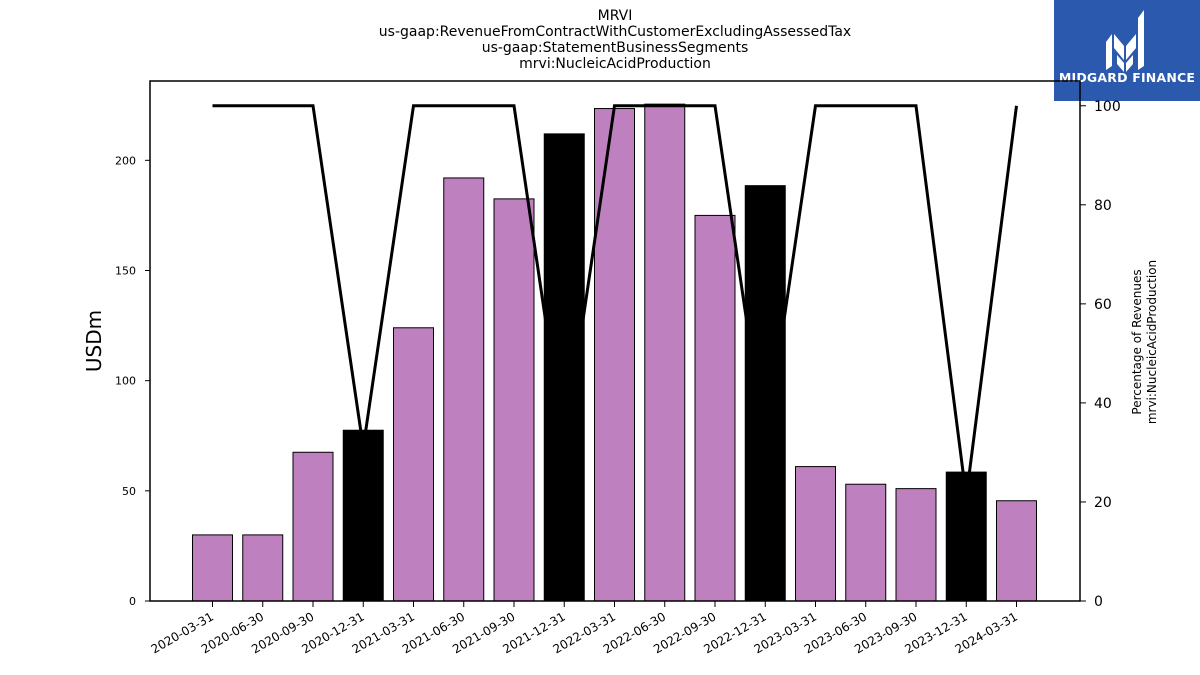 The width and height of the screenshot is (1200, 675). Describe the element at coordinates (1103, 305) in the screenshot. I see `y-right-tick-label-60: 60` at that location.